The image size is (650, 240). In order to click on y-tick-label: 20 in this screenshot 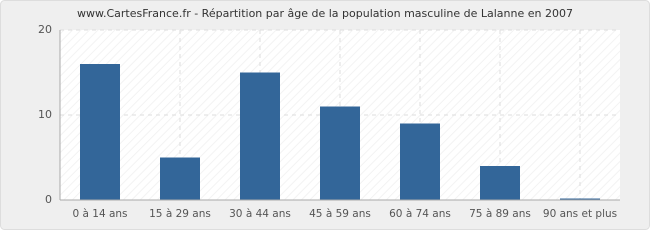, I will do `click(45, 29)`.